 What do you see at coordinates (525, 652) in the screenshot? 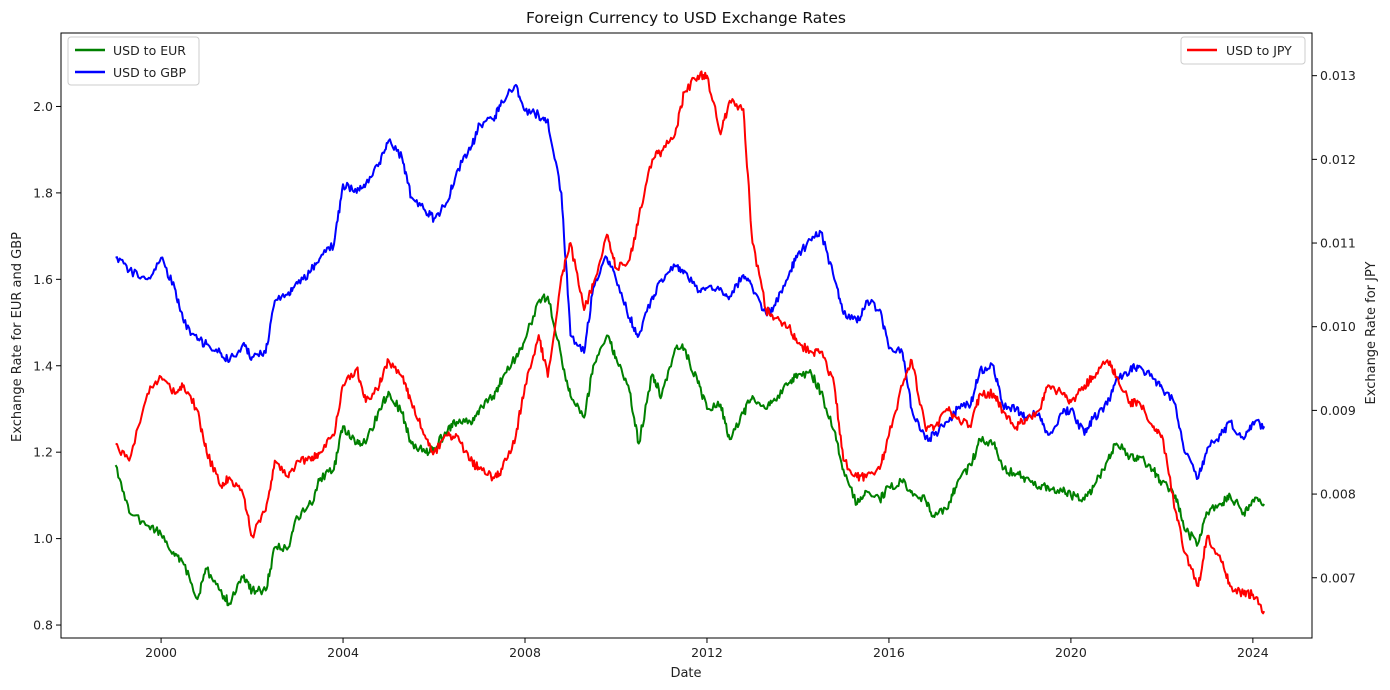
I see `x-tick-label: 2008` at bounding box center [525, 652].